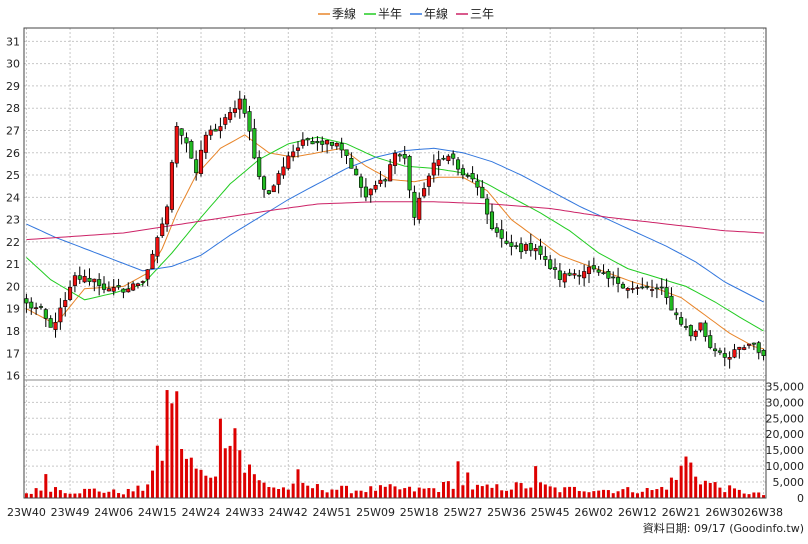  Describe the element at coordinates (383, 14) in the screenshot. I see `legend-entry: 半年` at that location.